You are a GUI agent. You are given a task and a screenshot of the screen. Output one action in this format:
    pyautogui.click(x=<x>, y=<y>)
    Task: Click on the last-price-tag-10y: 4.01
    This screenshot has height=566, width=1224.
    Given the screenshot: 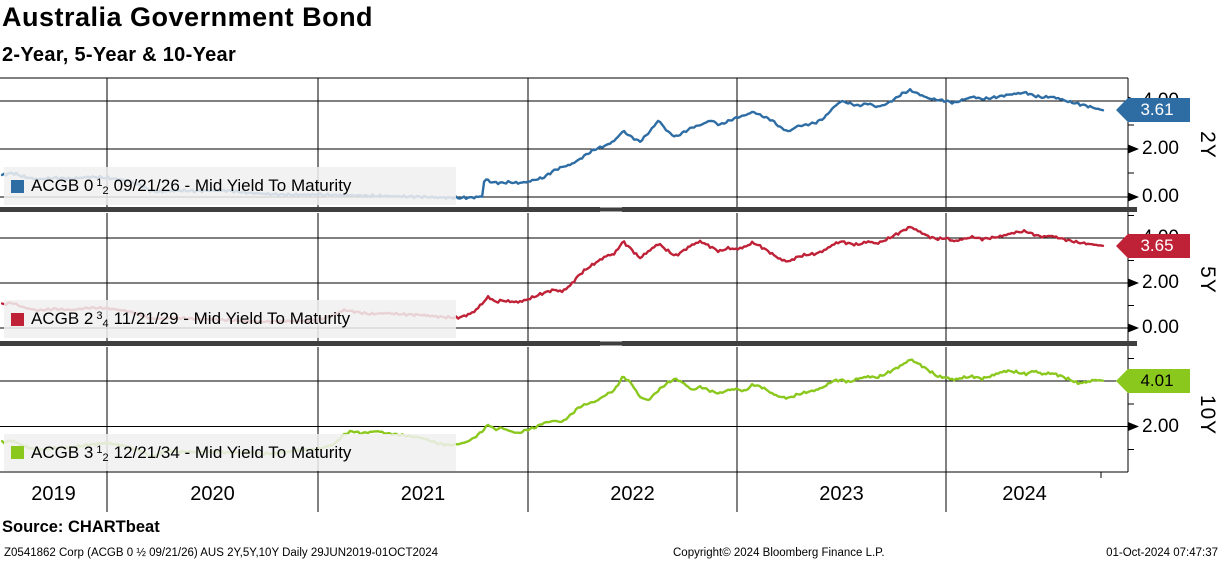 What is the action you would take?
    pyautogui.click(x=1153, y=381)
    